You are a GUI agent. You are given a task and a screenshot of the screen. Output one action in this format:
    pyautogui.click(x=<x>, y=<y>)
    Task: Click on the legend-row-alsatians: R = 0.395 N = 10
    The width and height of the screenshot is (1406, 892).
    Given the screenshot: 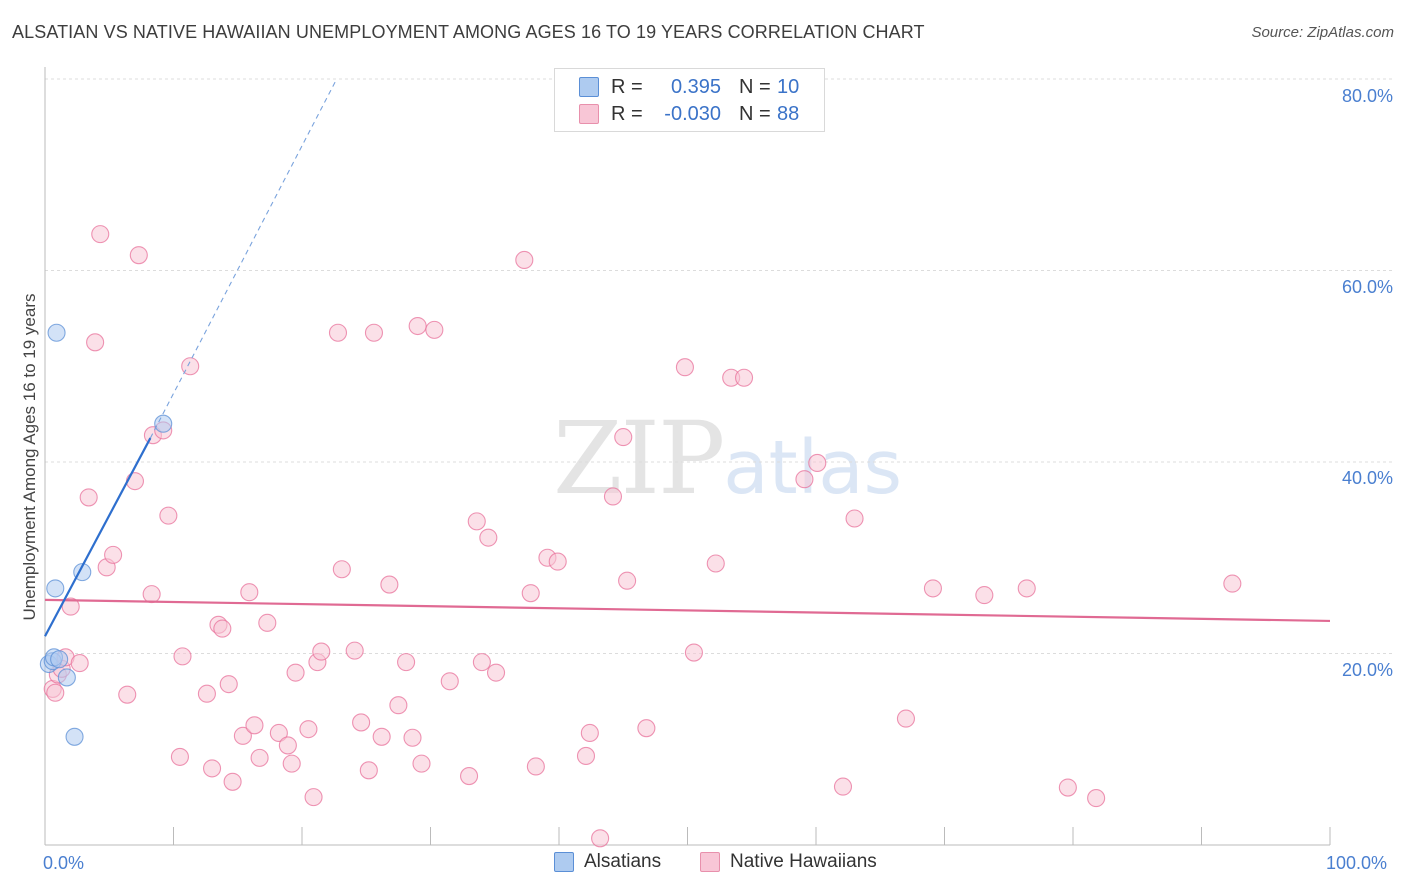 What is the action you would take?
    pyautogui.click(x=689, y=87)
    